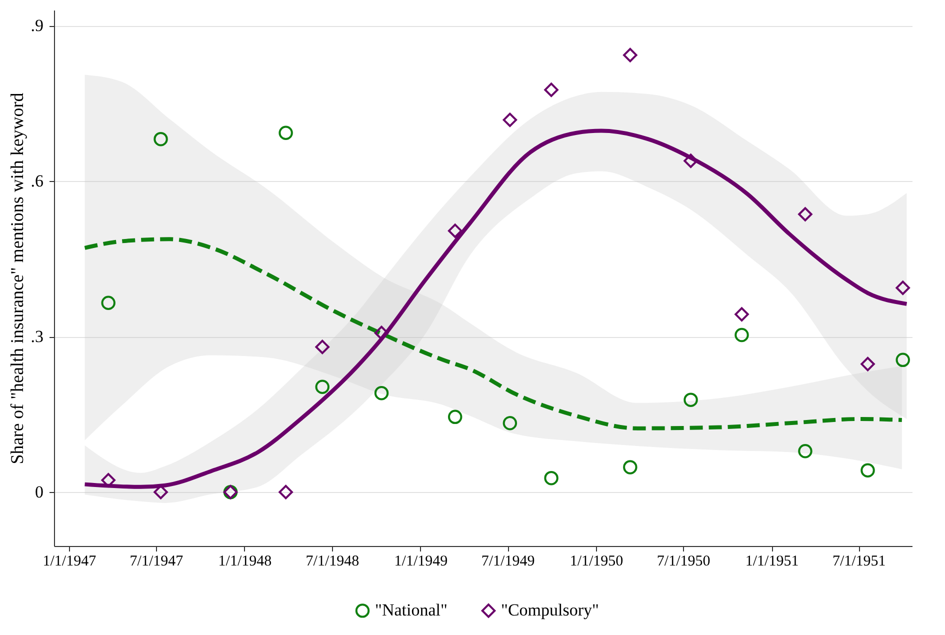 This screenshot has height=635, width=945. I want to click on x-tick-label: 7/1/1951, so click(859, 562).